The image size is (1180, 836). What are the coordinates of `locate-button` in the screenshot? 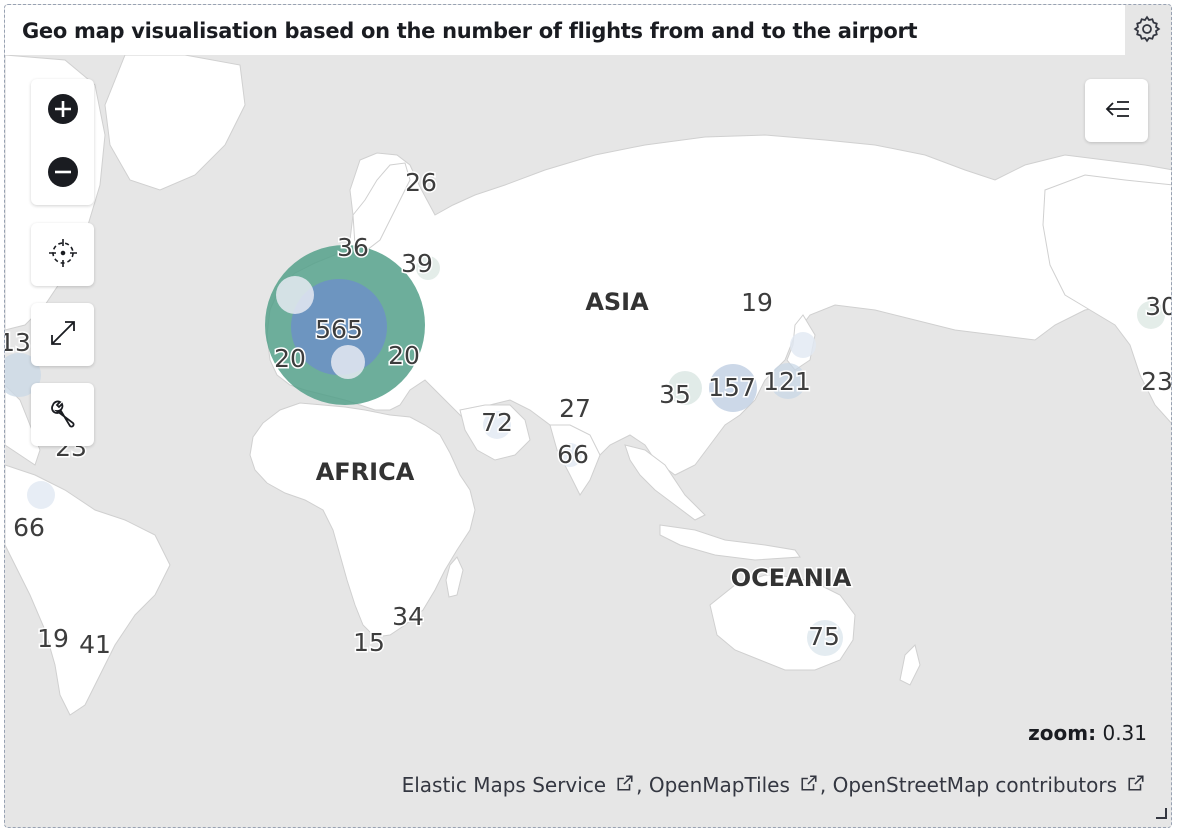 It's located at (62, 254).